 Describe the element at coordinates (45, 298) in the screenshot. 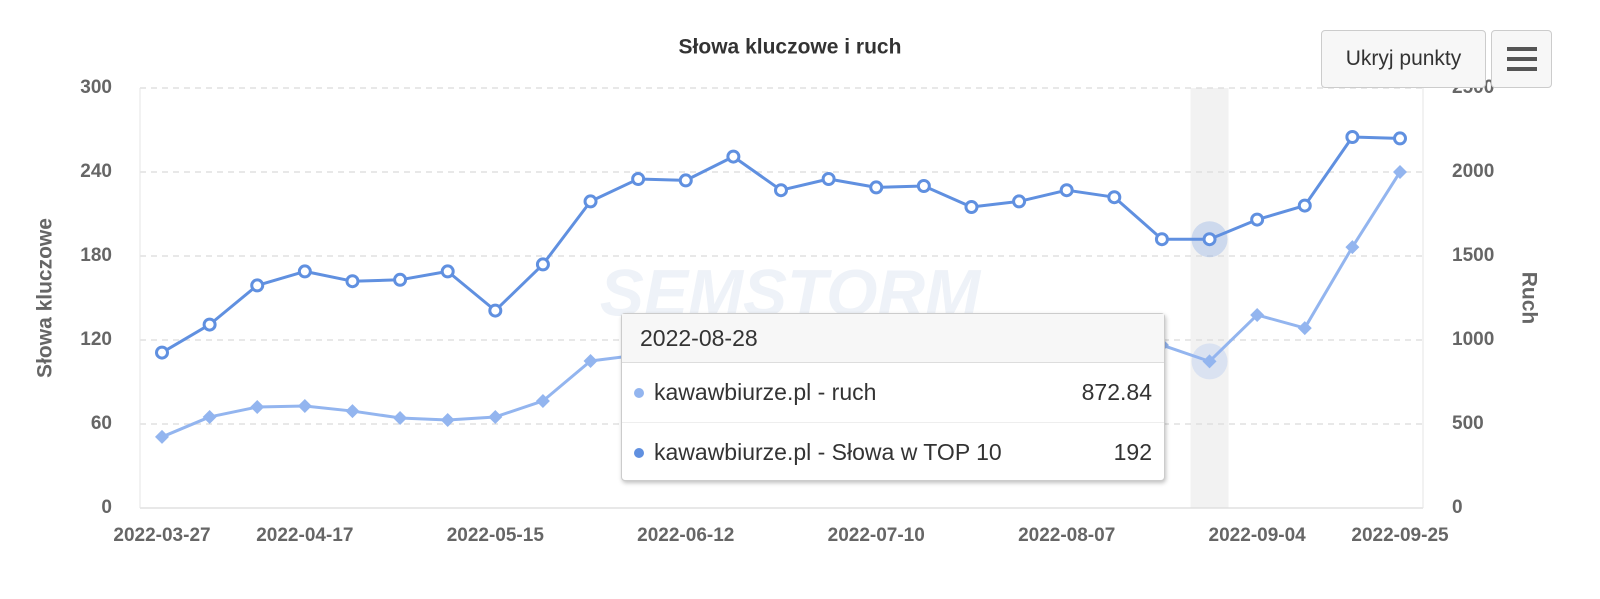

I see `y-axis-title: Słowa kluczowe` at that location.